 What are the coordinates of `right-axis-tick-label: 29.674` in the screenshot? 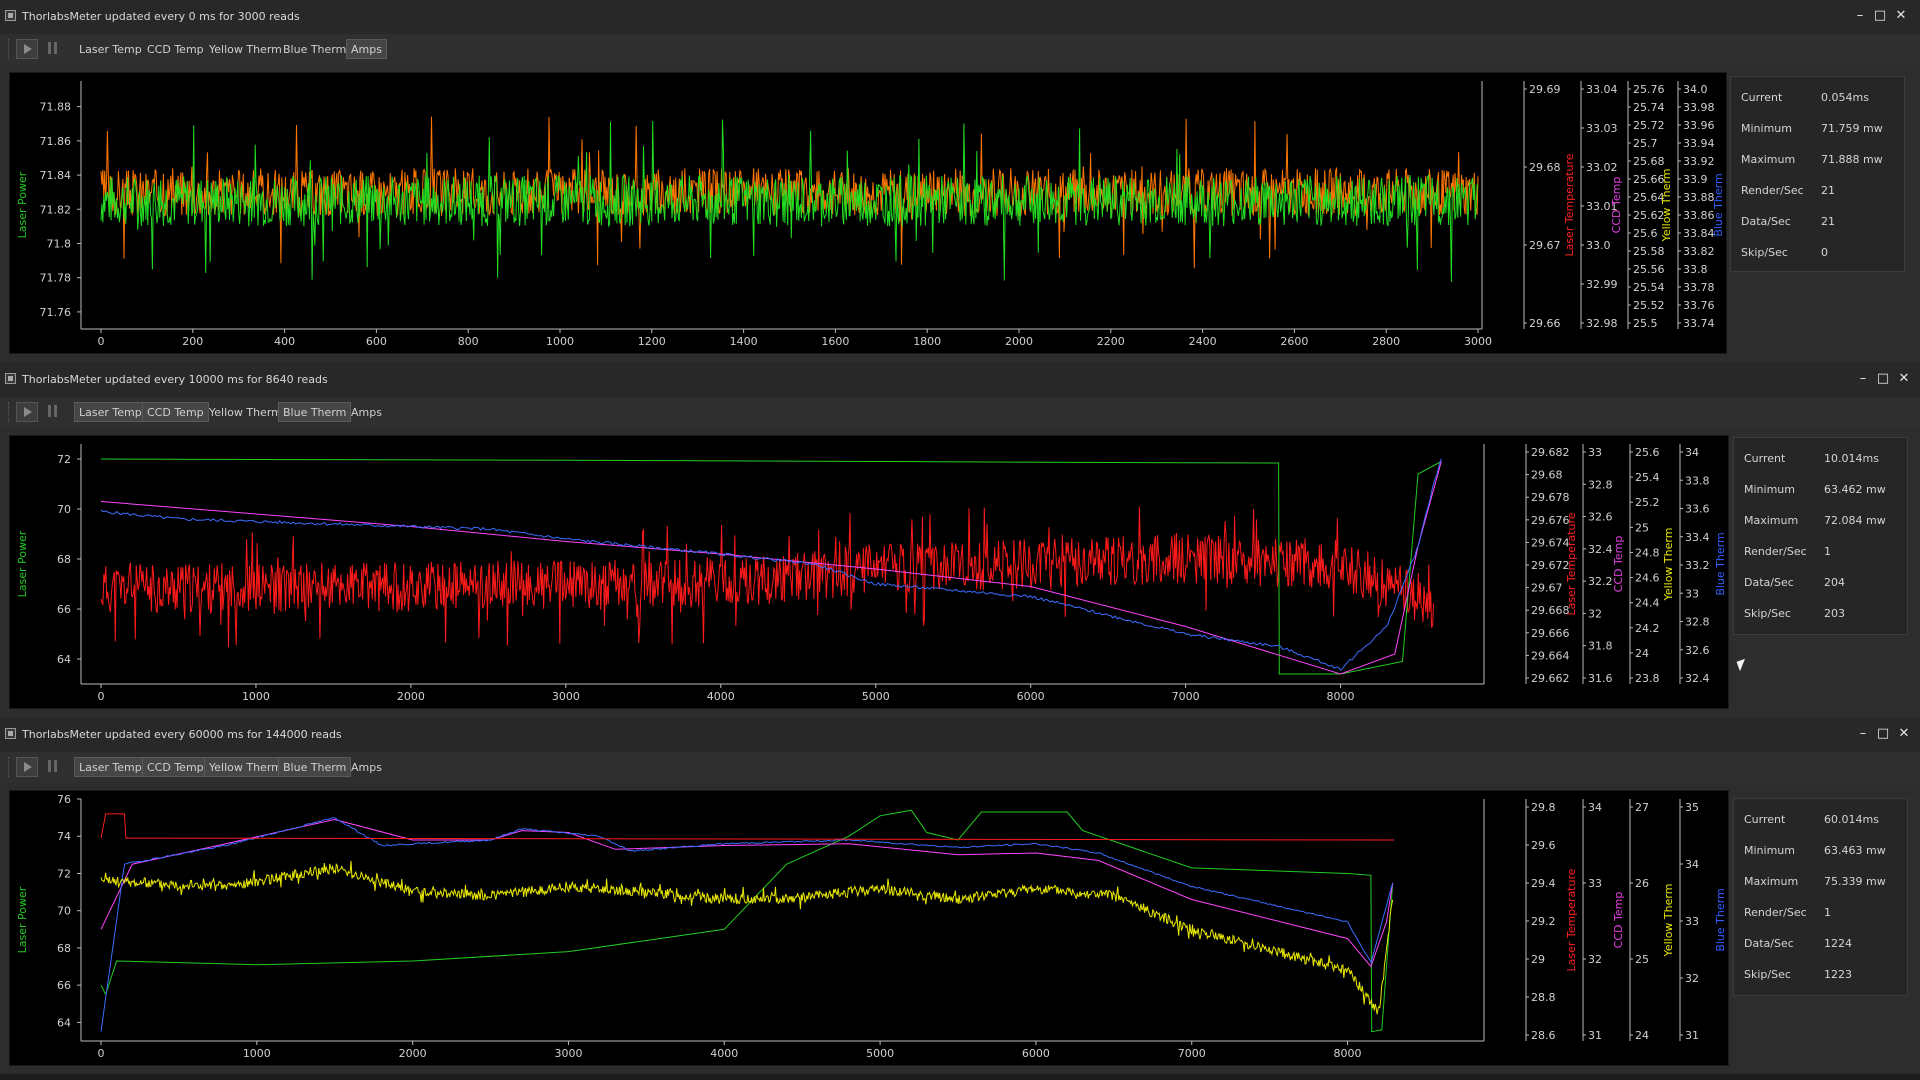 It's located at (1550, 542).